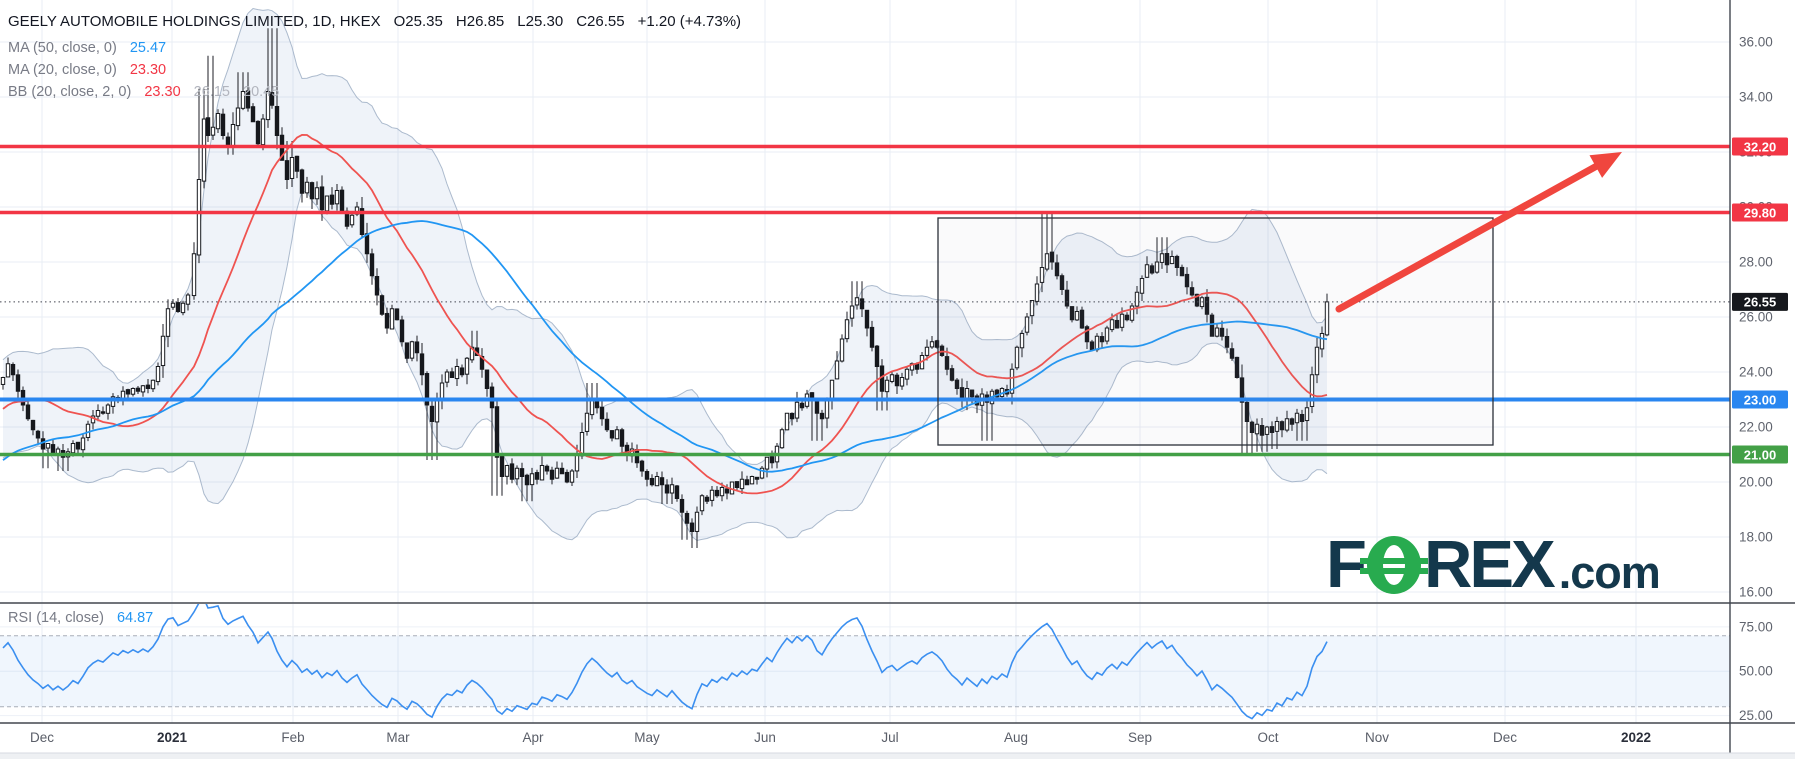 Image resolution: width=1795 pixels, height=759 pixels. I want to click on trend-arrow-annotation, so click(1478, 232).